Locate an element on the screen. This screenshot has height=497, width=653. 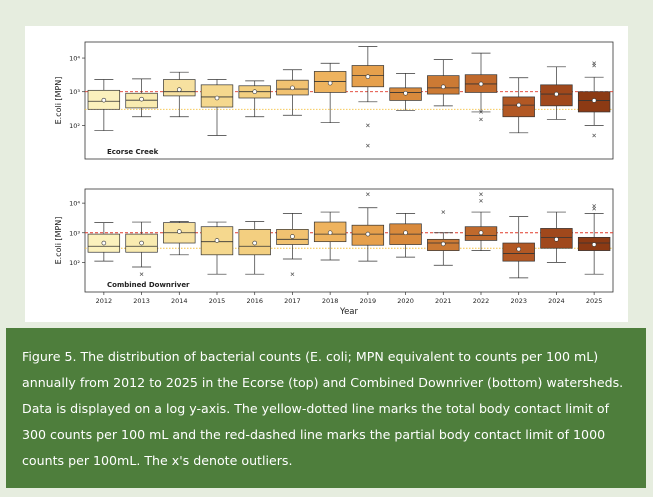
x-tick-label: 2023 is located at coordinates (518, 301).